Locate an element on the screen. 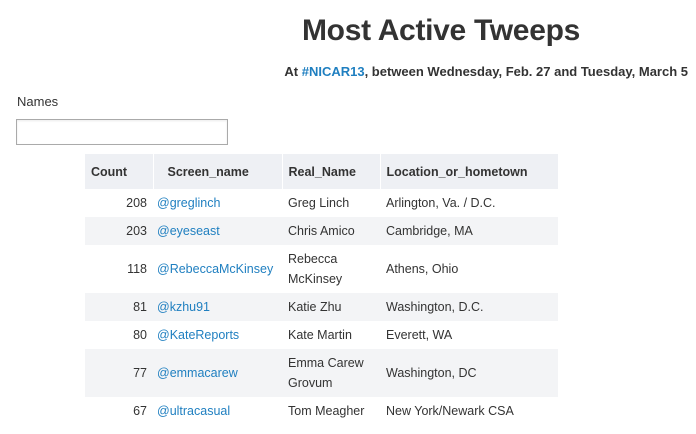 This screenshot has height=434, width=696. location-cell: Athens, Ohio is located at coordinates (469, 269).